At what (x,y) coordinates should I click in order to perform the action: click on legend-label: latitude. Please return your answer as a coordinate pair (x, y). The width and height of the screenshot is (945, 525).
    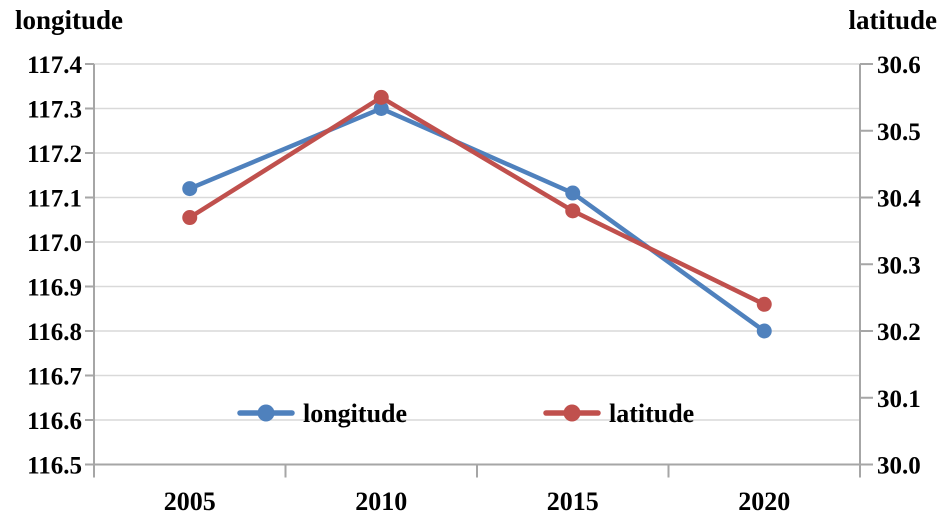
    Looking at the image, I should click on (651, 413).